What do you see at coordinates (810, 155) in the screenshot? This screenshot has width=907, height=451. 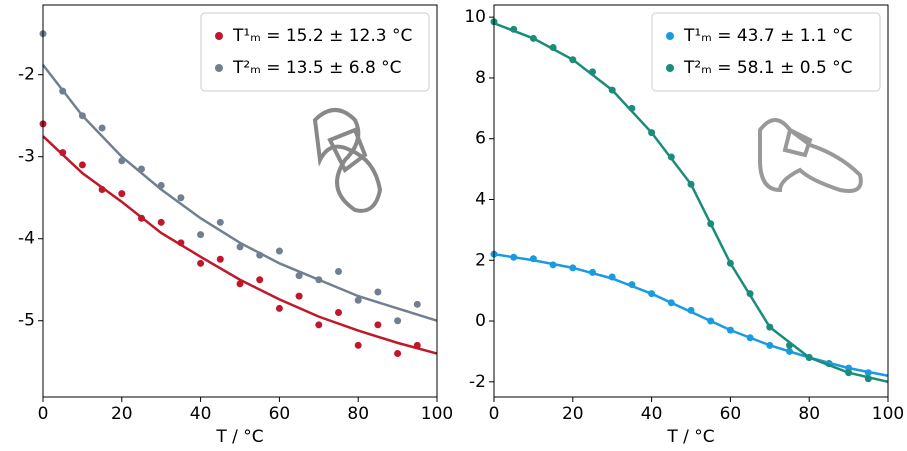 I see `protein-right` at bounding box center [810, 155].